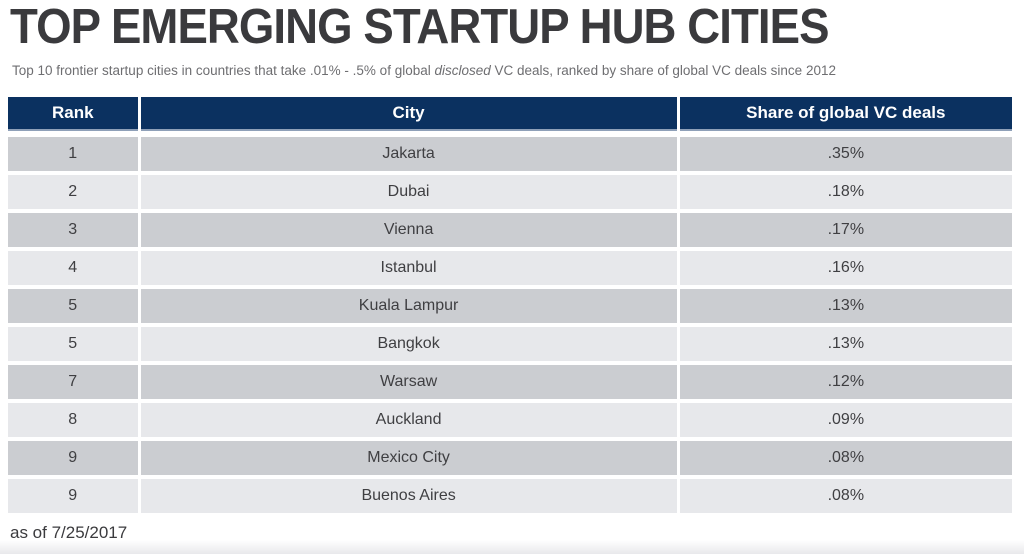 This screenshot has width=1024, height=554. I want to click on table-row: 4 Istanbul .16%, so click(510, 268).